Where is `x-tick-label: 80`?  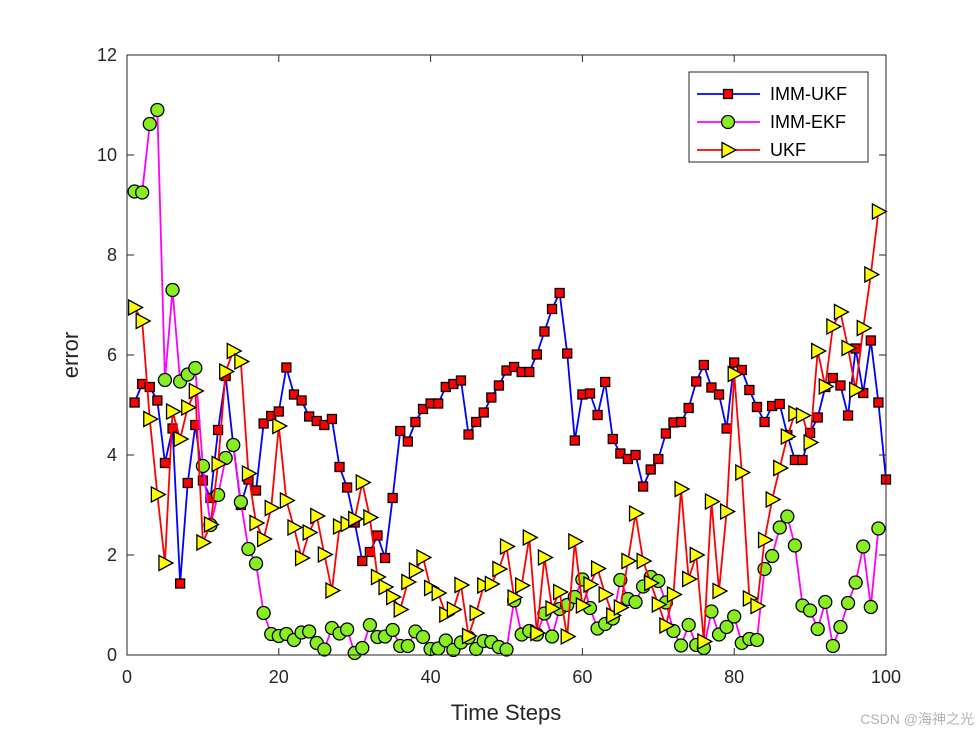 x-tick-label: 80 is located at coordinates (734, 677).